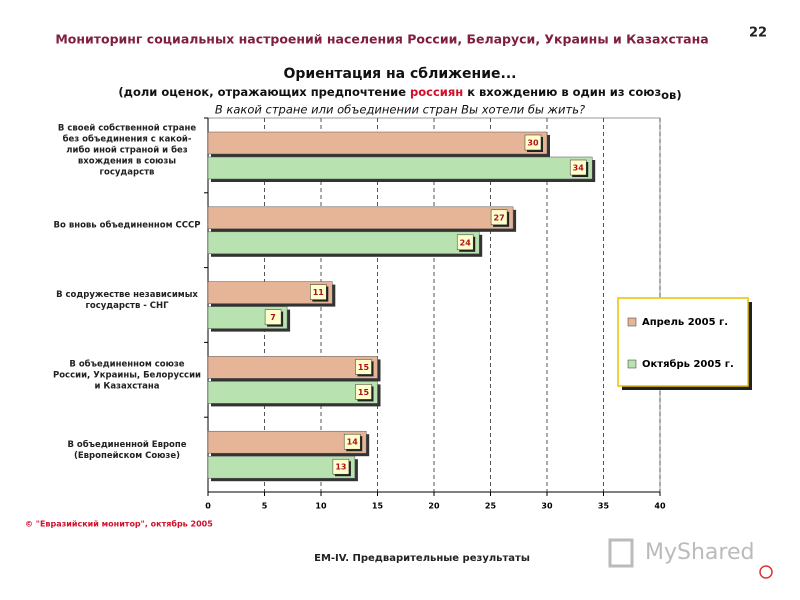 This screenshot has width=800, height=600. Describe the element at coordinates (127, 225) in the screenshot. I see `y-tick-label: Во вновь объединенном СССР` at that location.